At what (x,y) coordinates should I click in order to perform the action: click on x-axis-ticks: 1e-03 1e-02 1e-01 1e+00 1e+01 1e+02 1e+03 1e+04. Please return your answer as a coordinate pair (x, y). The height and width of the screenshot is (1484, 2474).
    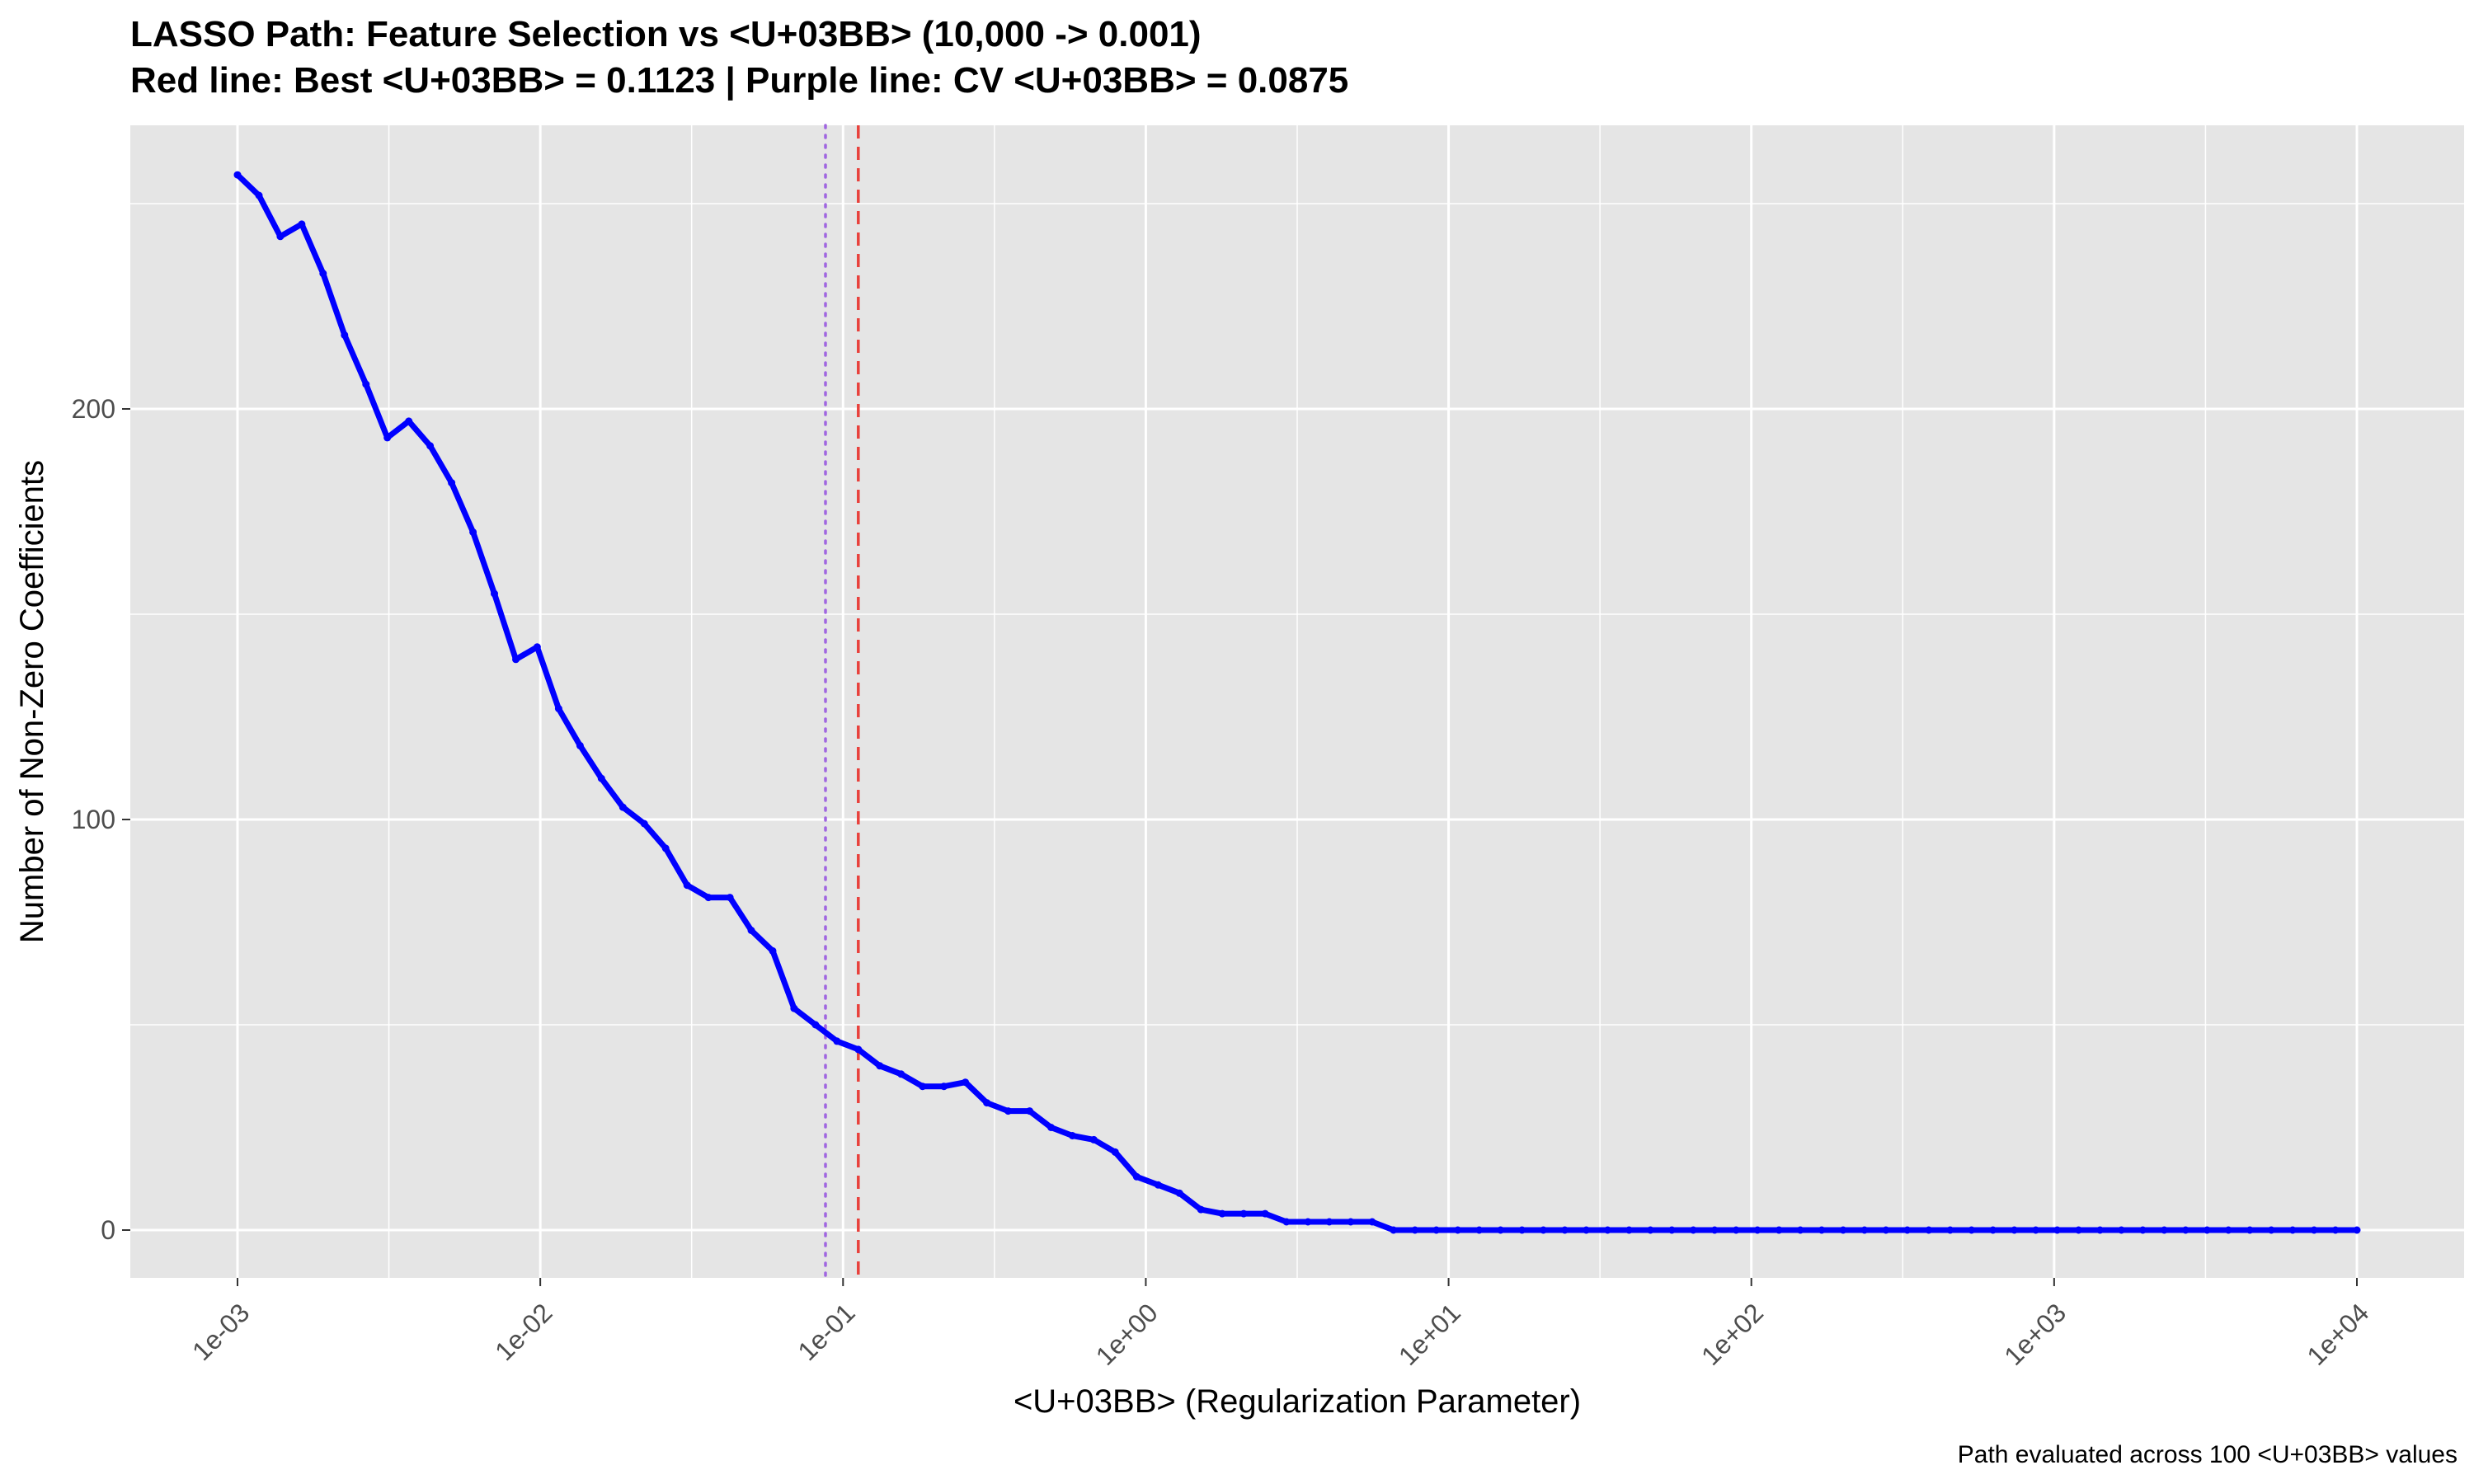
    Looking at the image, I should click on (1280, 1324).